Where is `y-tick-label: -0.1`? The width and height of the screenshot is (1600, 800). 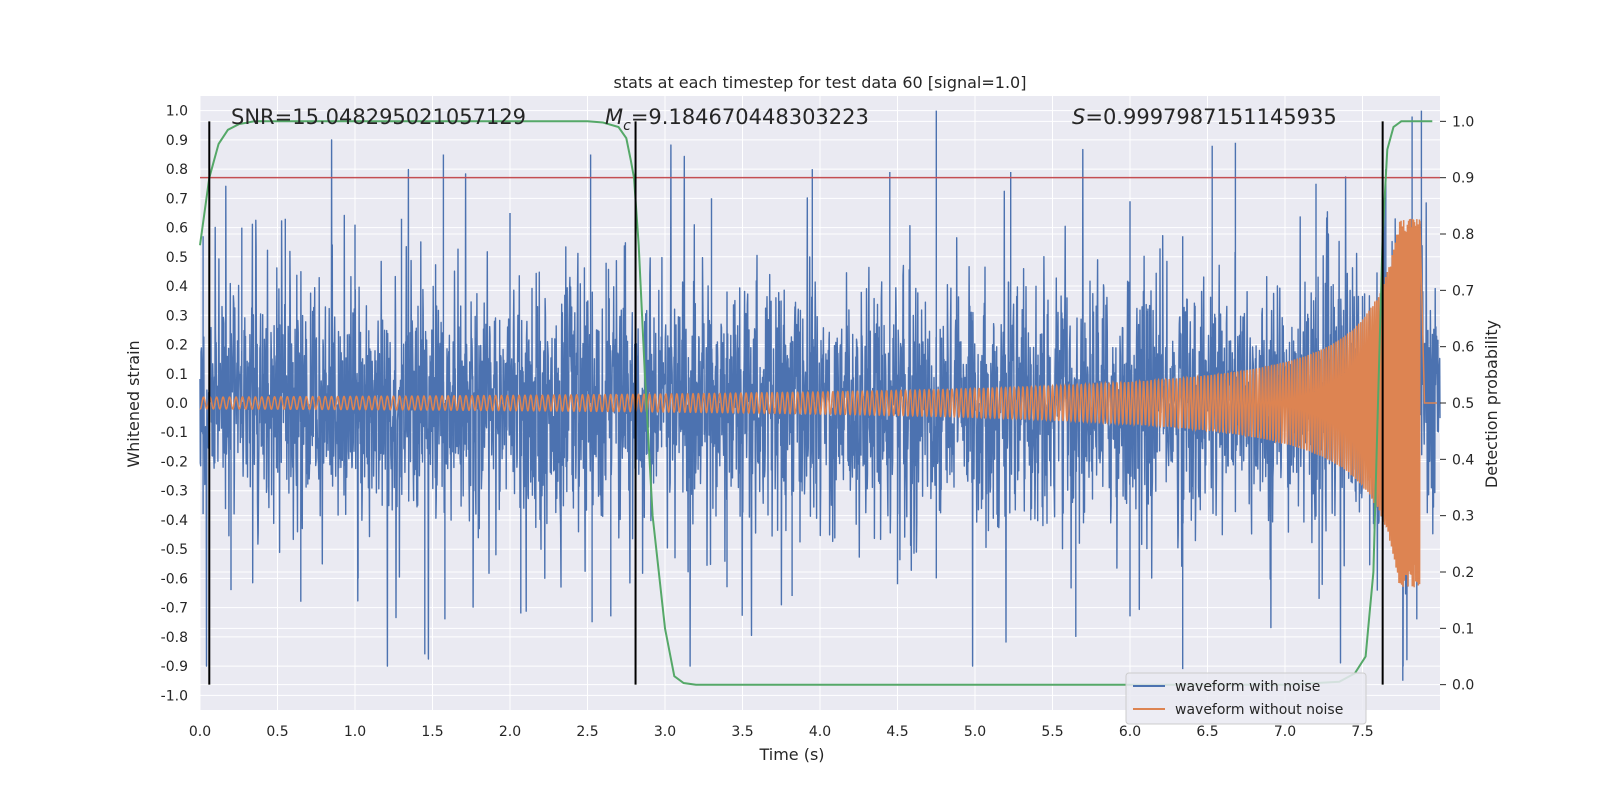
y-tick-label: -0.1 is located at coordinates (174, 433).